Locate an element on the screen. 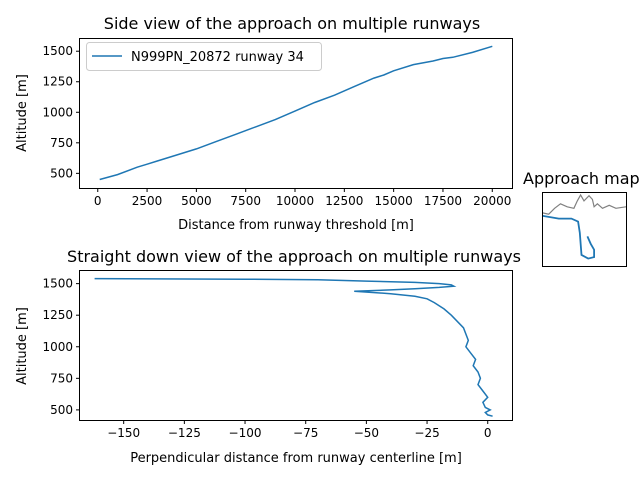 This screenshot has width=640, height=480. legend-label: N999PN_20872 runway 34 is located at coordinates (217, 57).